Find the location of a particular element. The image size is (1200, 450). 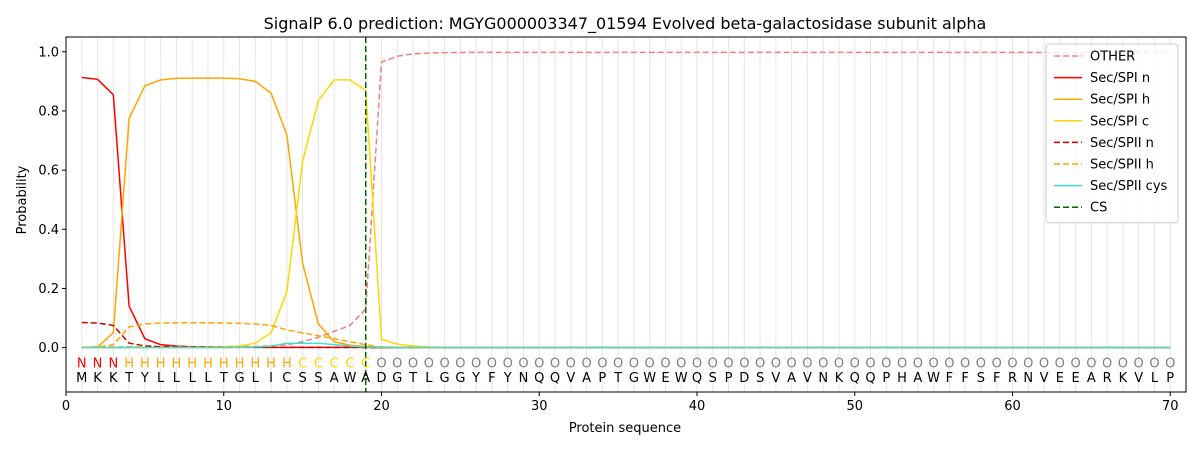

region-label: N is located at coordinates (113, 363).